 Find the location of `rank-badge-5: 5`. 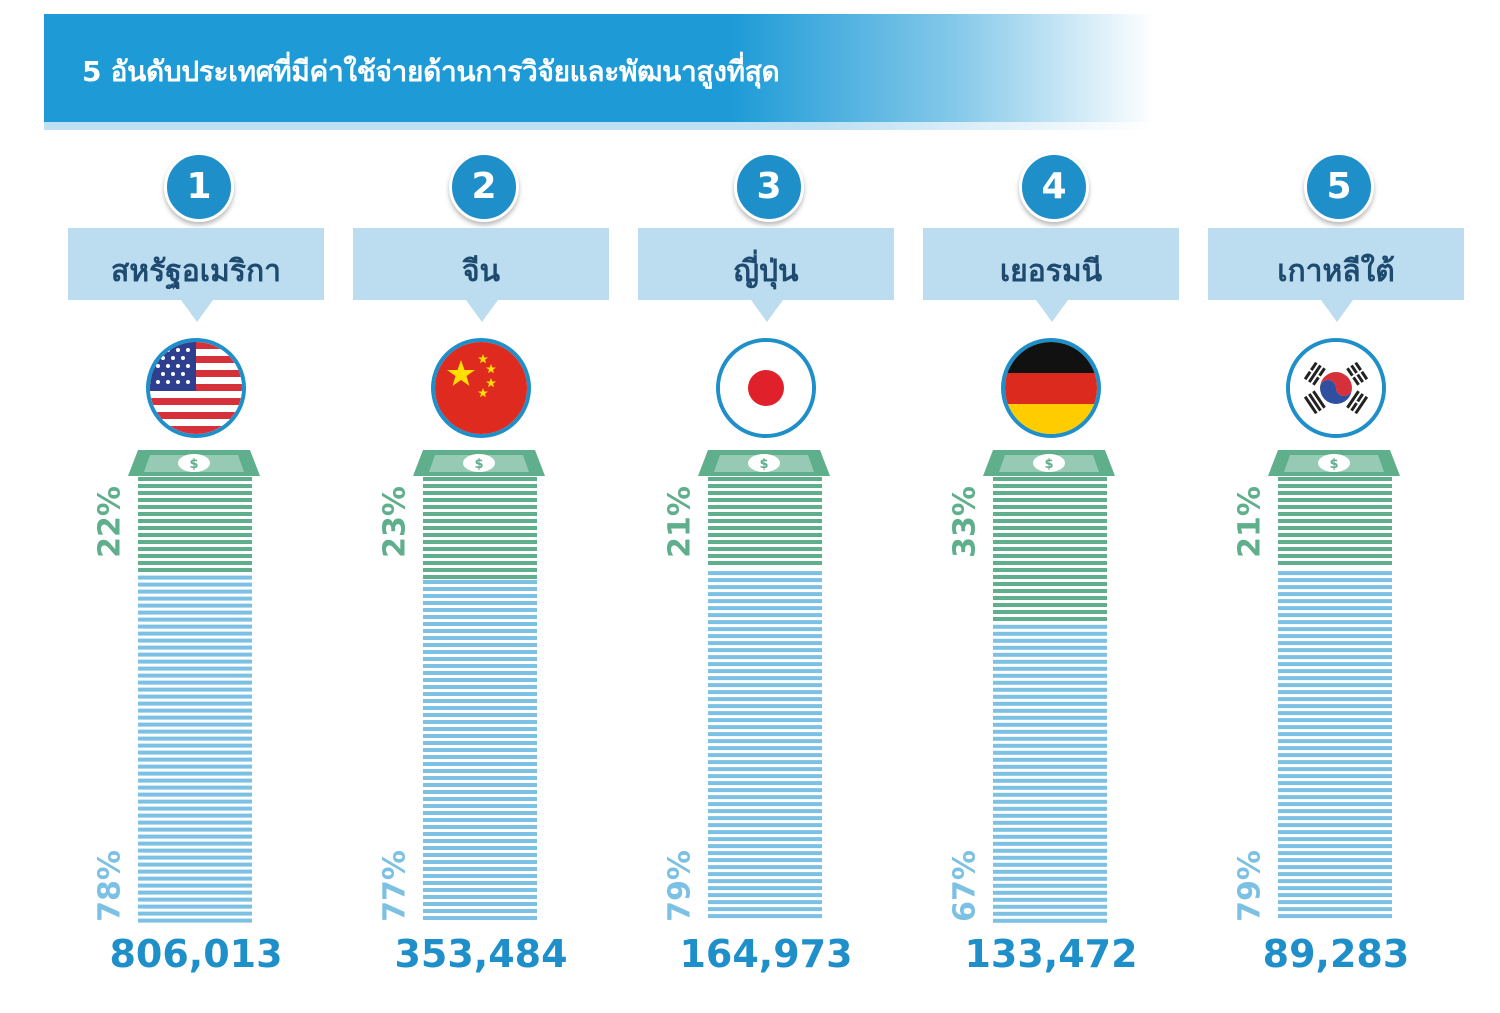

rank-badge-5: 5 is located at coordinates (1339, 187).